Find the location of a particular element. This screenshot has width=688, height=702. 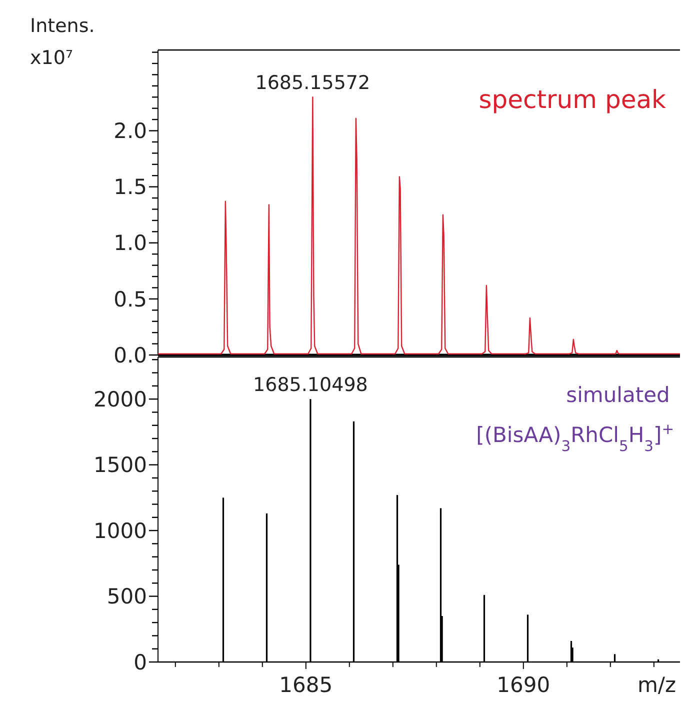

y-tick-label: 0.5 is located at coordinates (130, 299).